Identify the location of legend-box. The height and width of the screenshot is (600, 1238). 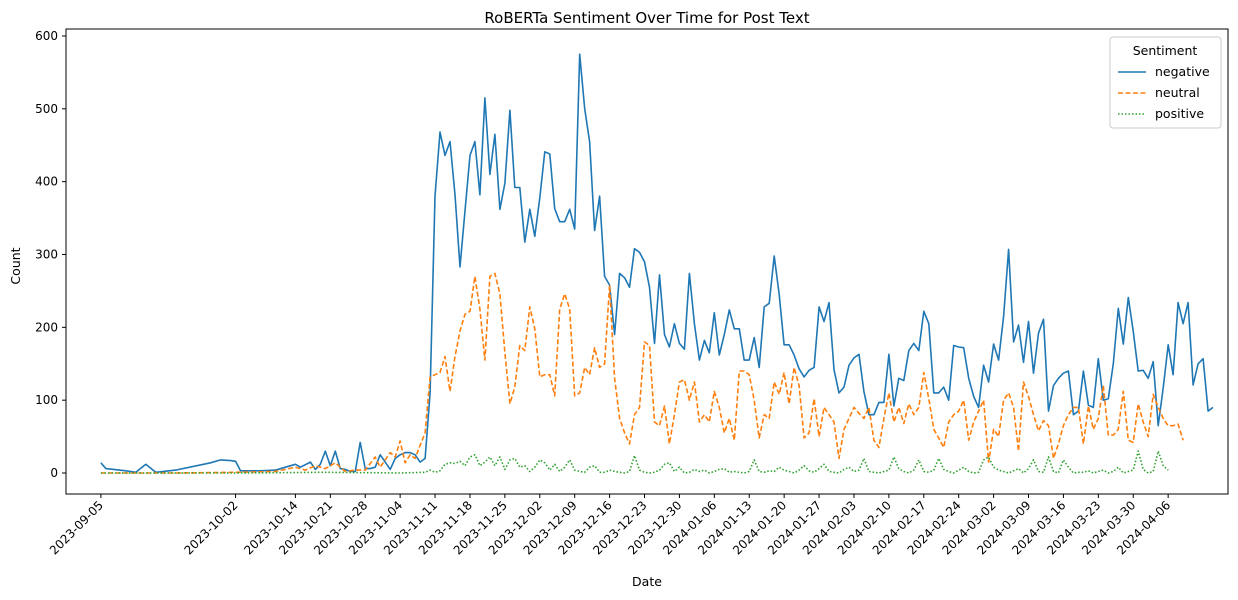
(1165, 82).